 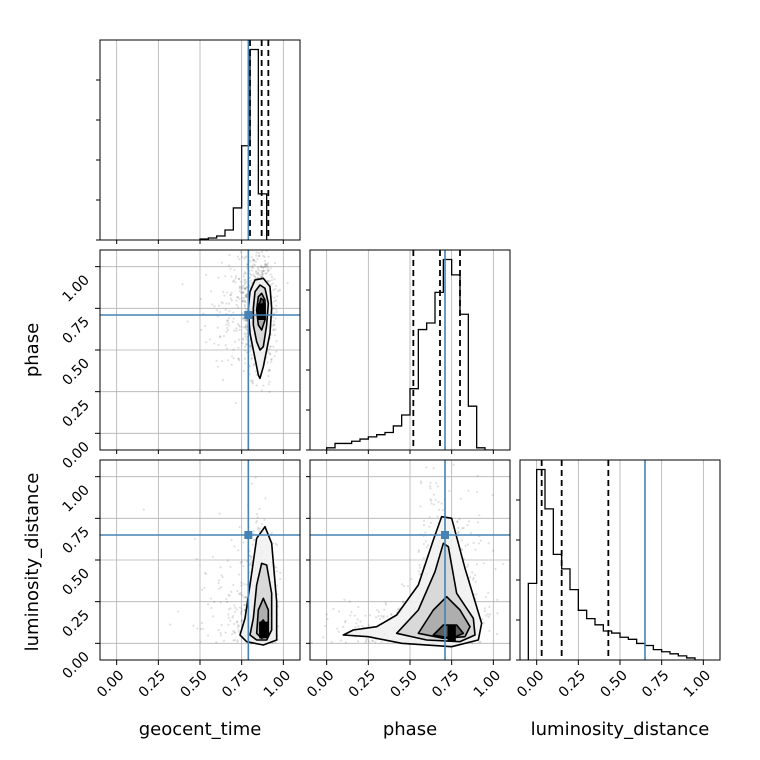 I want to click on marginal-geocent-time-panel, so click(x=200, y=140).